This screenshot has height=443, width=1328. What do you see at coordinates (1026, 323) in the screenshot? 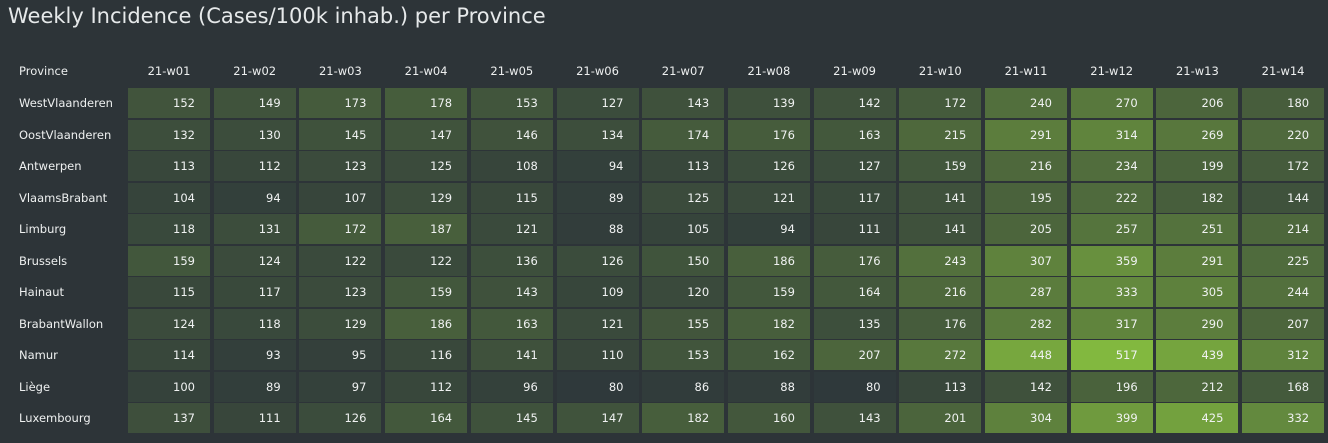
I see `heatmap-cell: 282` at bounding box center [1026, 323].